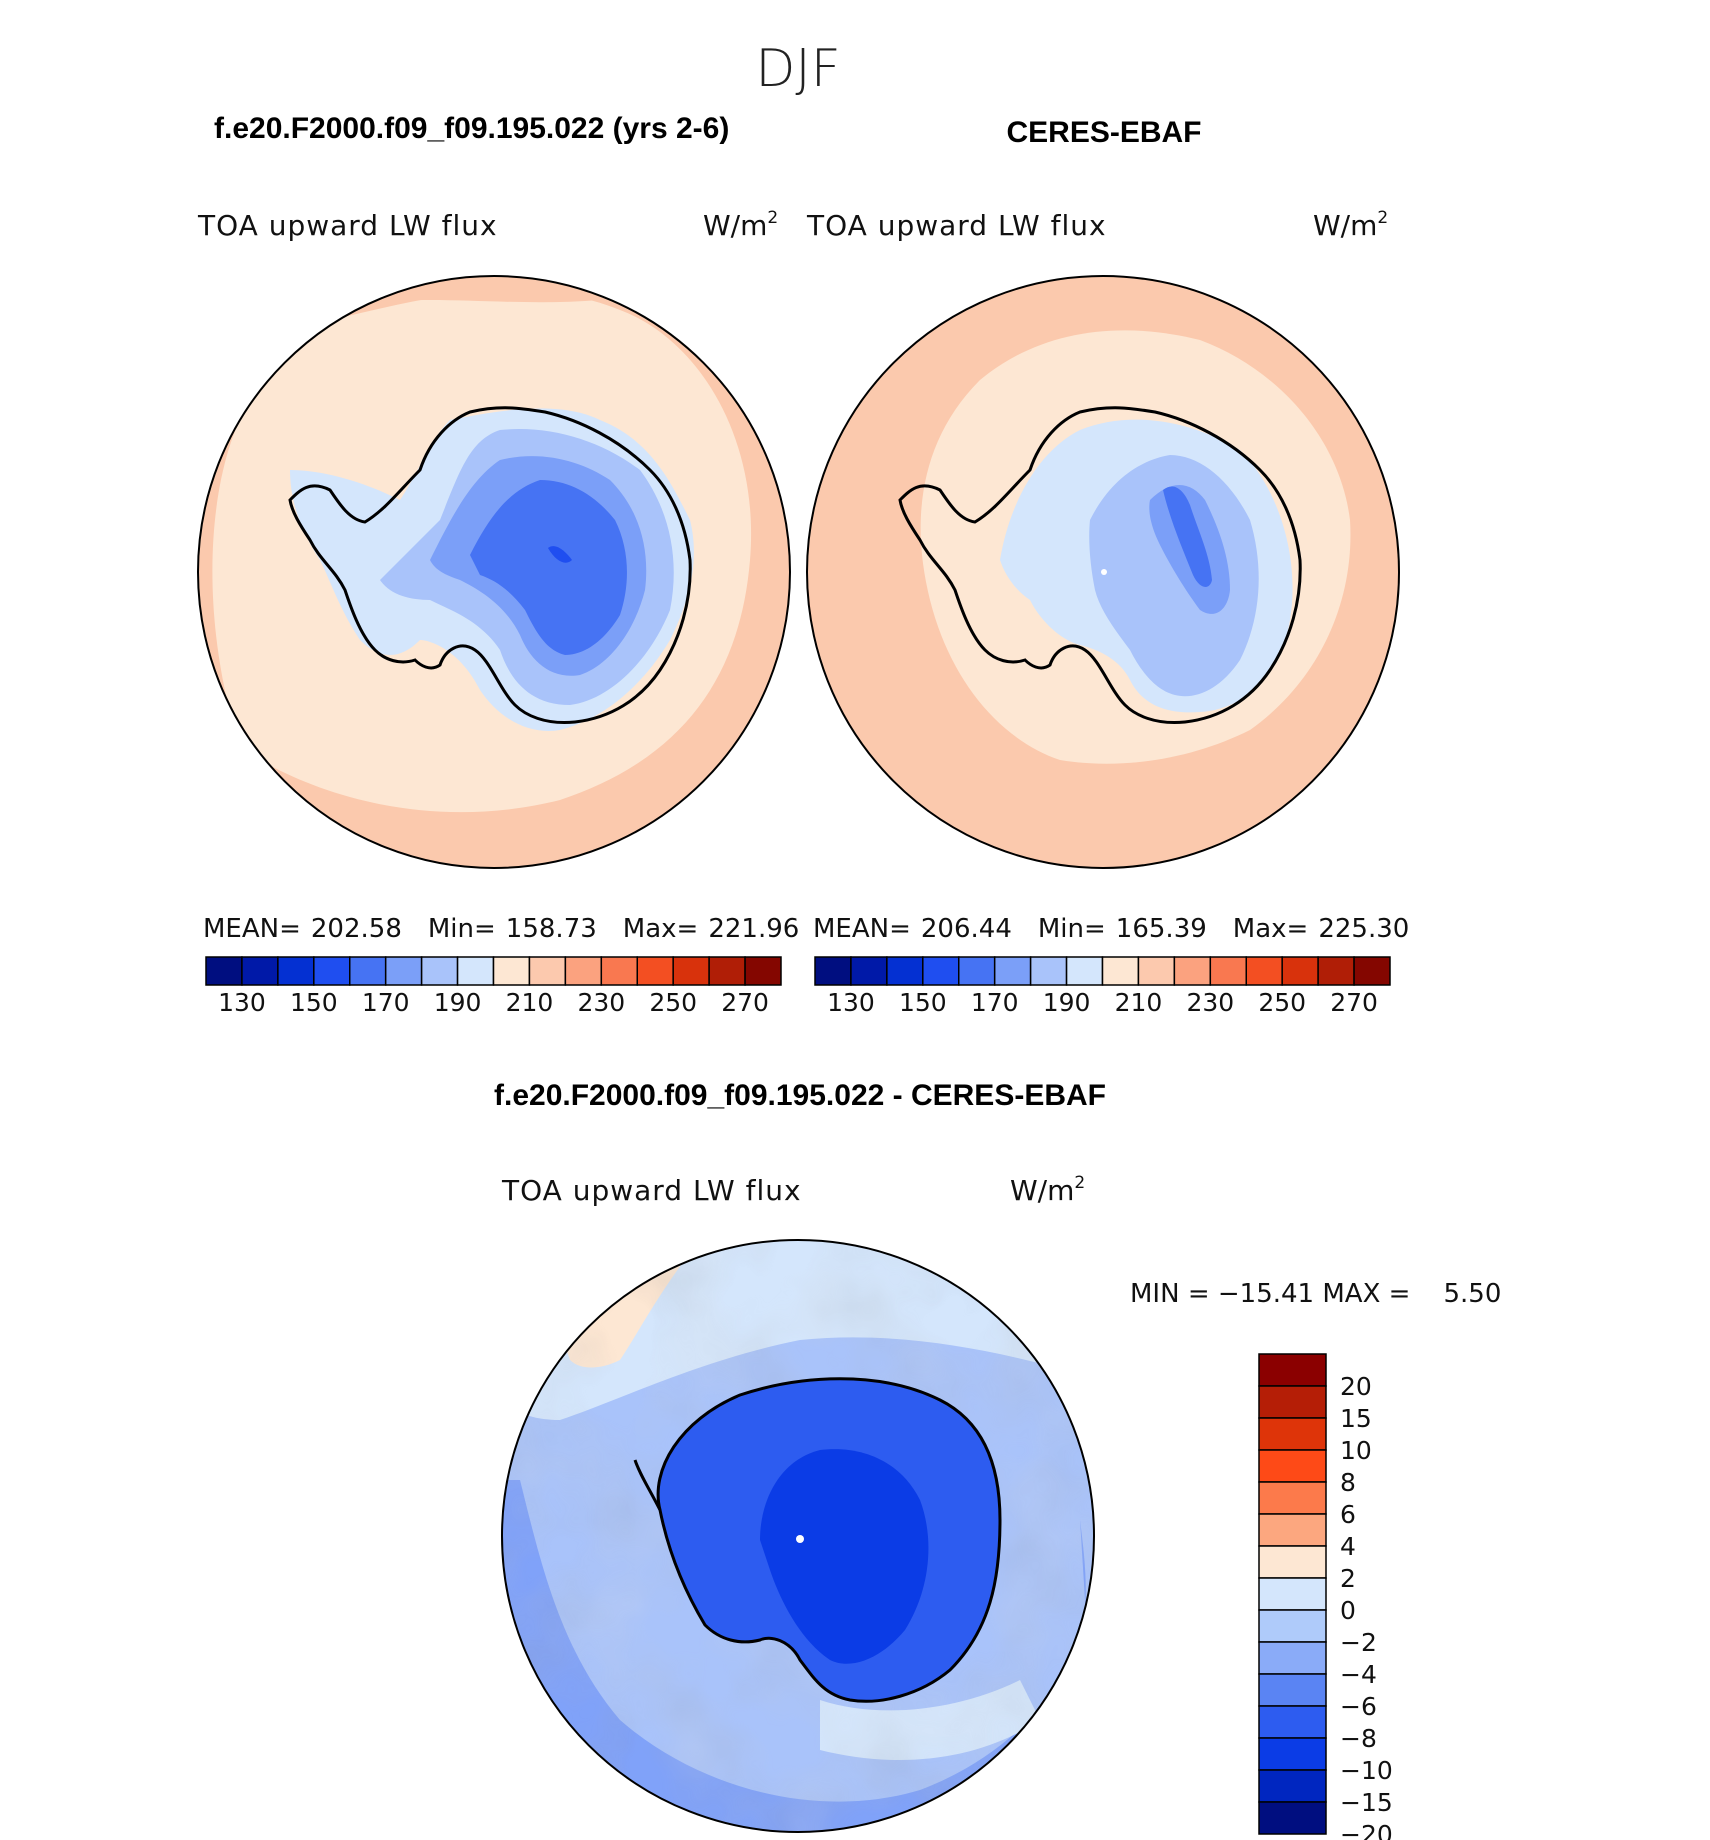  What do you see at coordinates (1103, 572) in the screenshot?
I see `map-ceres-toa-lw` at bounding box center [1103, 572].